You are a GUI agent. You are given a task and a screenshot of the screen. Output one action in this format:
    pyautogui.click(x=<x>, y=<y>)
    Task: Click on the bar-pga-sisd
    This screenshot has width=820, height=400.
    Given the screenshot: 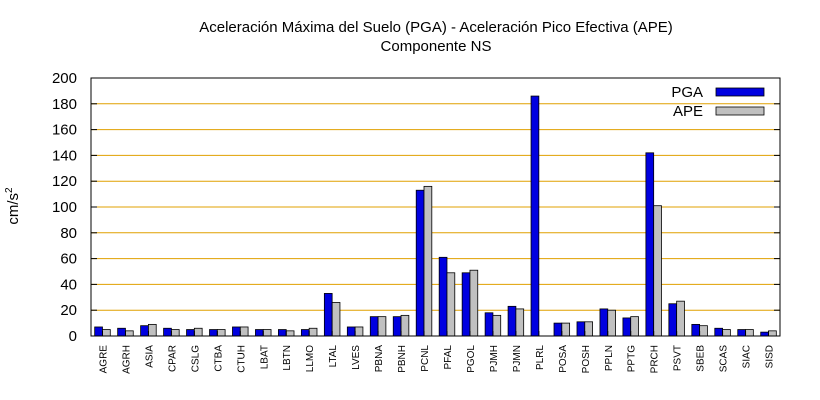 What is the action you would take?
    pyautogui.click(x=764, y=334)
    